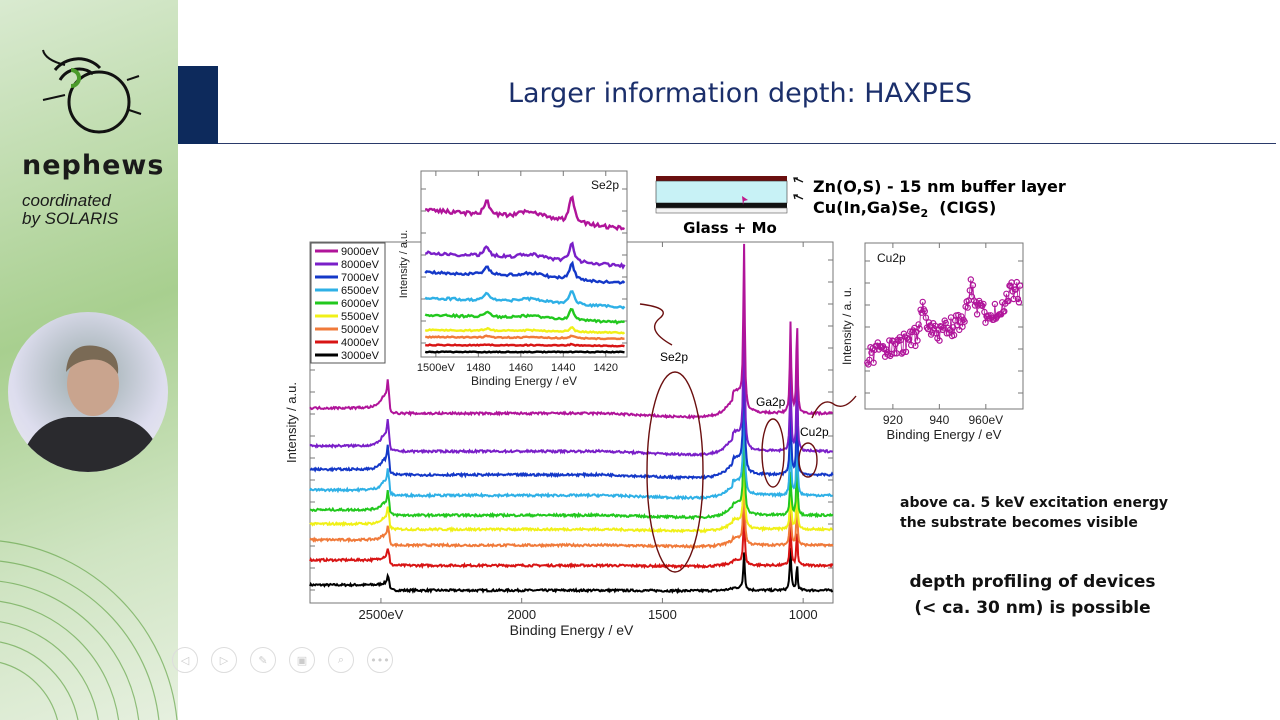  Describe the element at coordinates (747, 143) in the screenshot. I see `title-divider` at that location.